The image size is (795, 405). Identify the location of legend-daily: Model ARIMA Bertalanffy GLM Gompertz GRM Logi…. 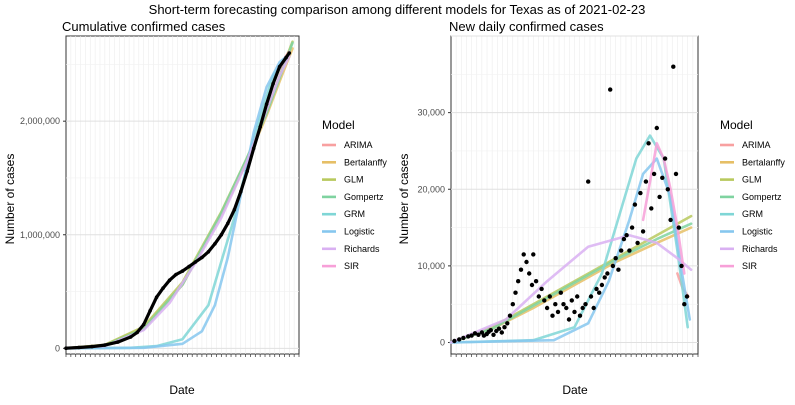
(752, 194).